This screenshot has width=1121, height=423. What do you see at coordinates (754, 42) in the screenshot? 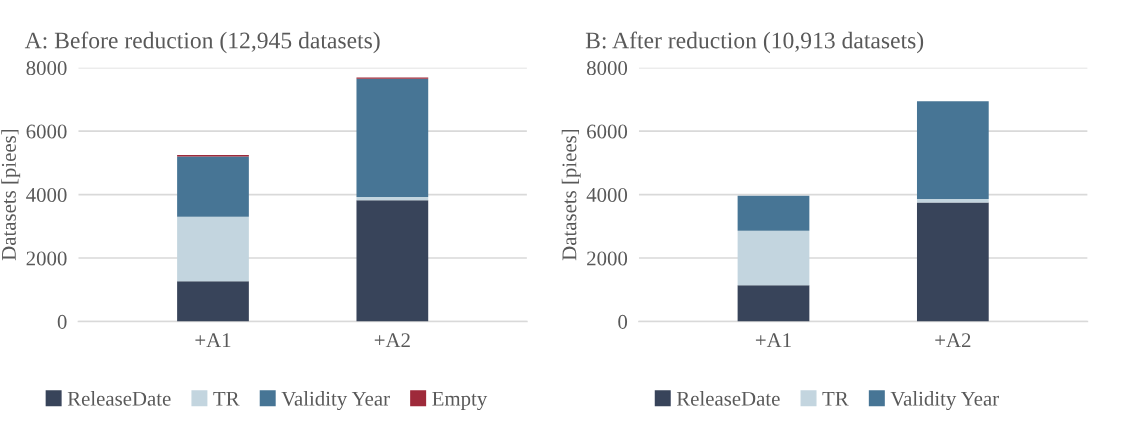
I see `chart-title: B: After reduction (10,913 datasets)` at bounding box center [754, 42].